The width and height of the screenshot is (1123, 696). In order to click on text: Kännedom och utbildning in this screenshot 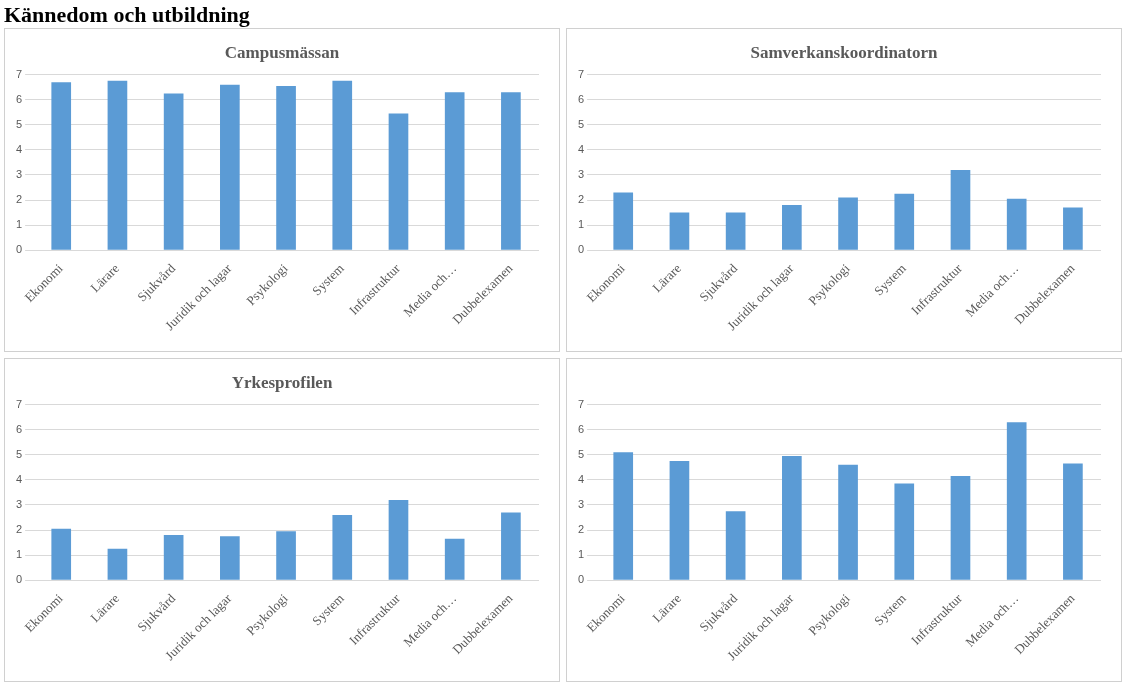, I will do `click(127, 15)`.